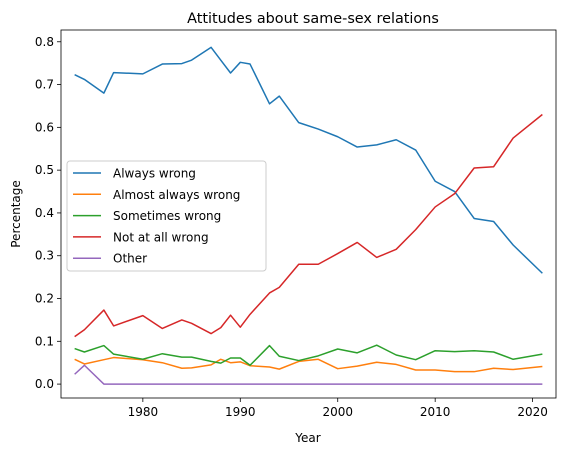 This screenshot has height=455, width=567. Describe the element at coordinates (130, 259) in the screenshot. I see `legend-label: Other` at that location.